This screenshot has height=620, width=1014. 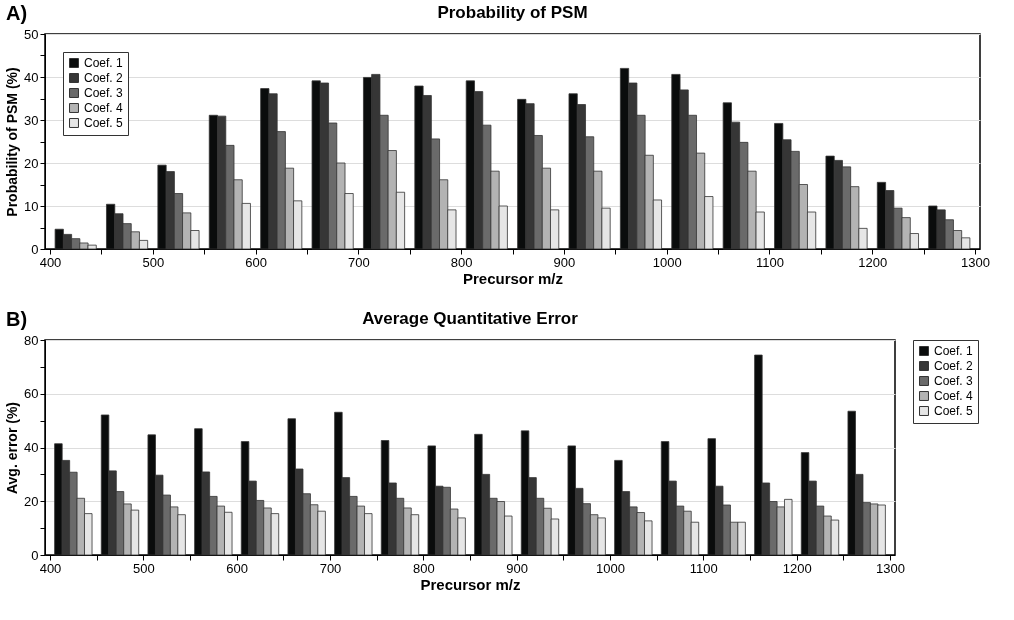 I want to click on y-tick-label: 60, so click(x=31, y=394).